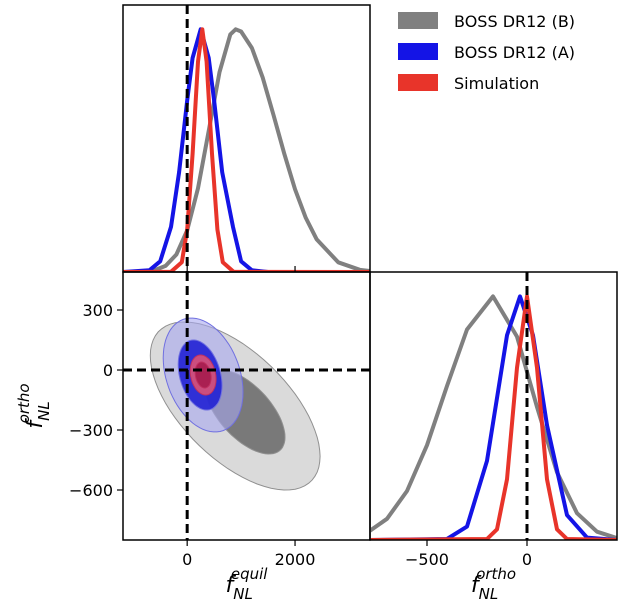 The image size is (635, 612). Describe the element at coordinates (249, 574) in the screenshot. I see `label-sup: equil` at that location.